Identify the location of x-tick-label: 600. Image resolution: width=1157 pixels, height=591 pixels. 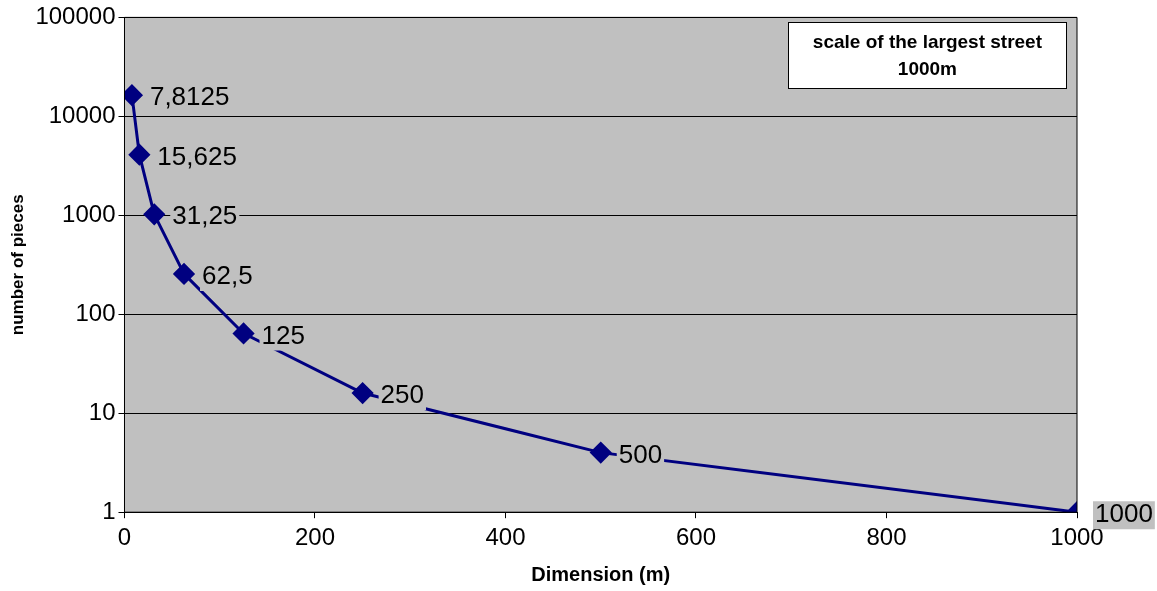
(696, 537).